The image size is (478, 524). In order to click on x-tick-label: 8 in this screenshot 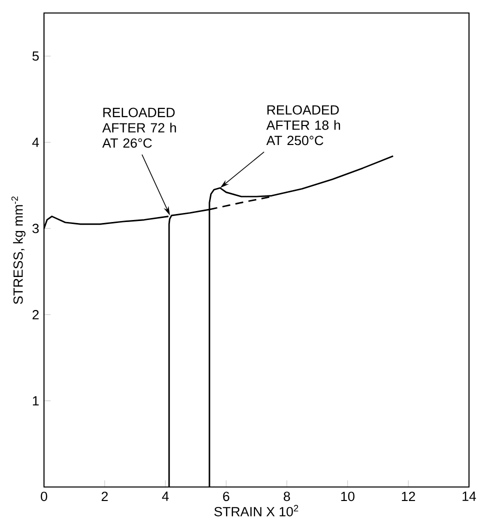, I will do `click(287, 497)`.